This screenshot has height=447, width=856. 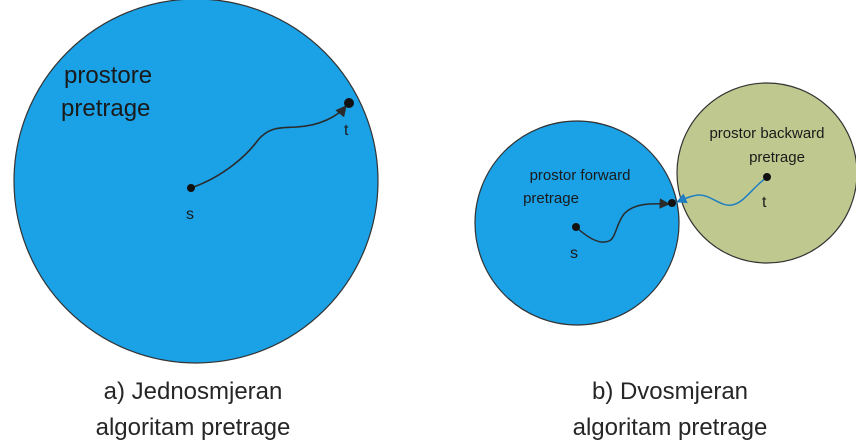 What do you see at coordinates (268, 147) in the screenshot?
I see `path-s-to-t` at bounding box center [268, 147].